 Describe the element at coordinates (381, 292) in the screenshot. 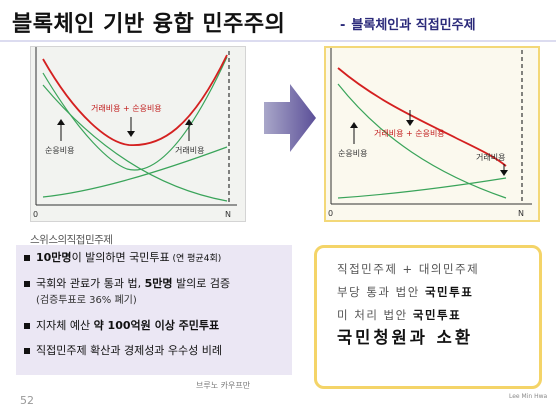

I see `callout-text: 부당 통과 법안` at that location.